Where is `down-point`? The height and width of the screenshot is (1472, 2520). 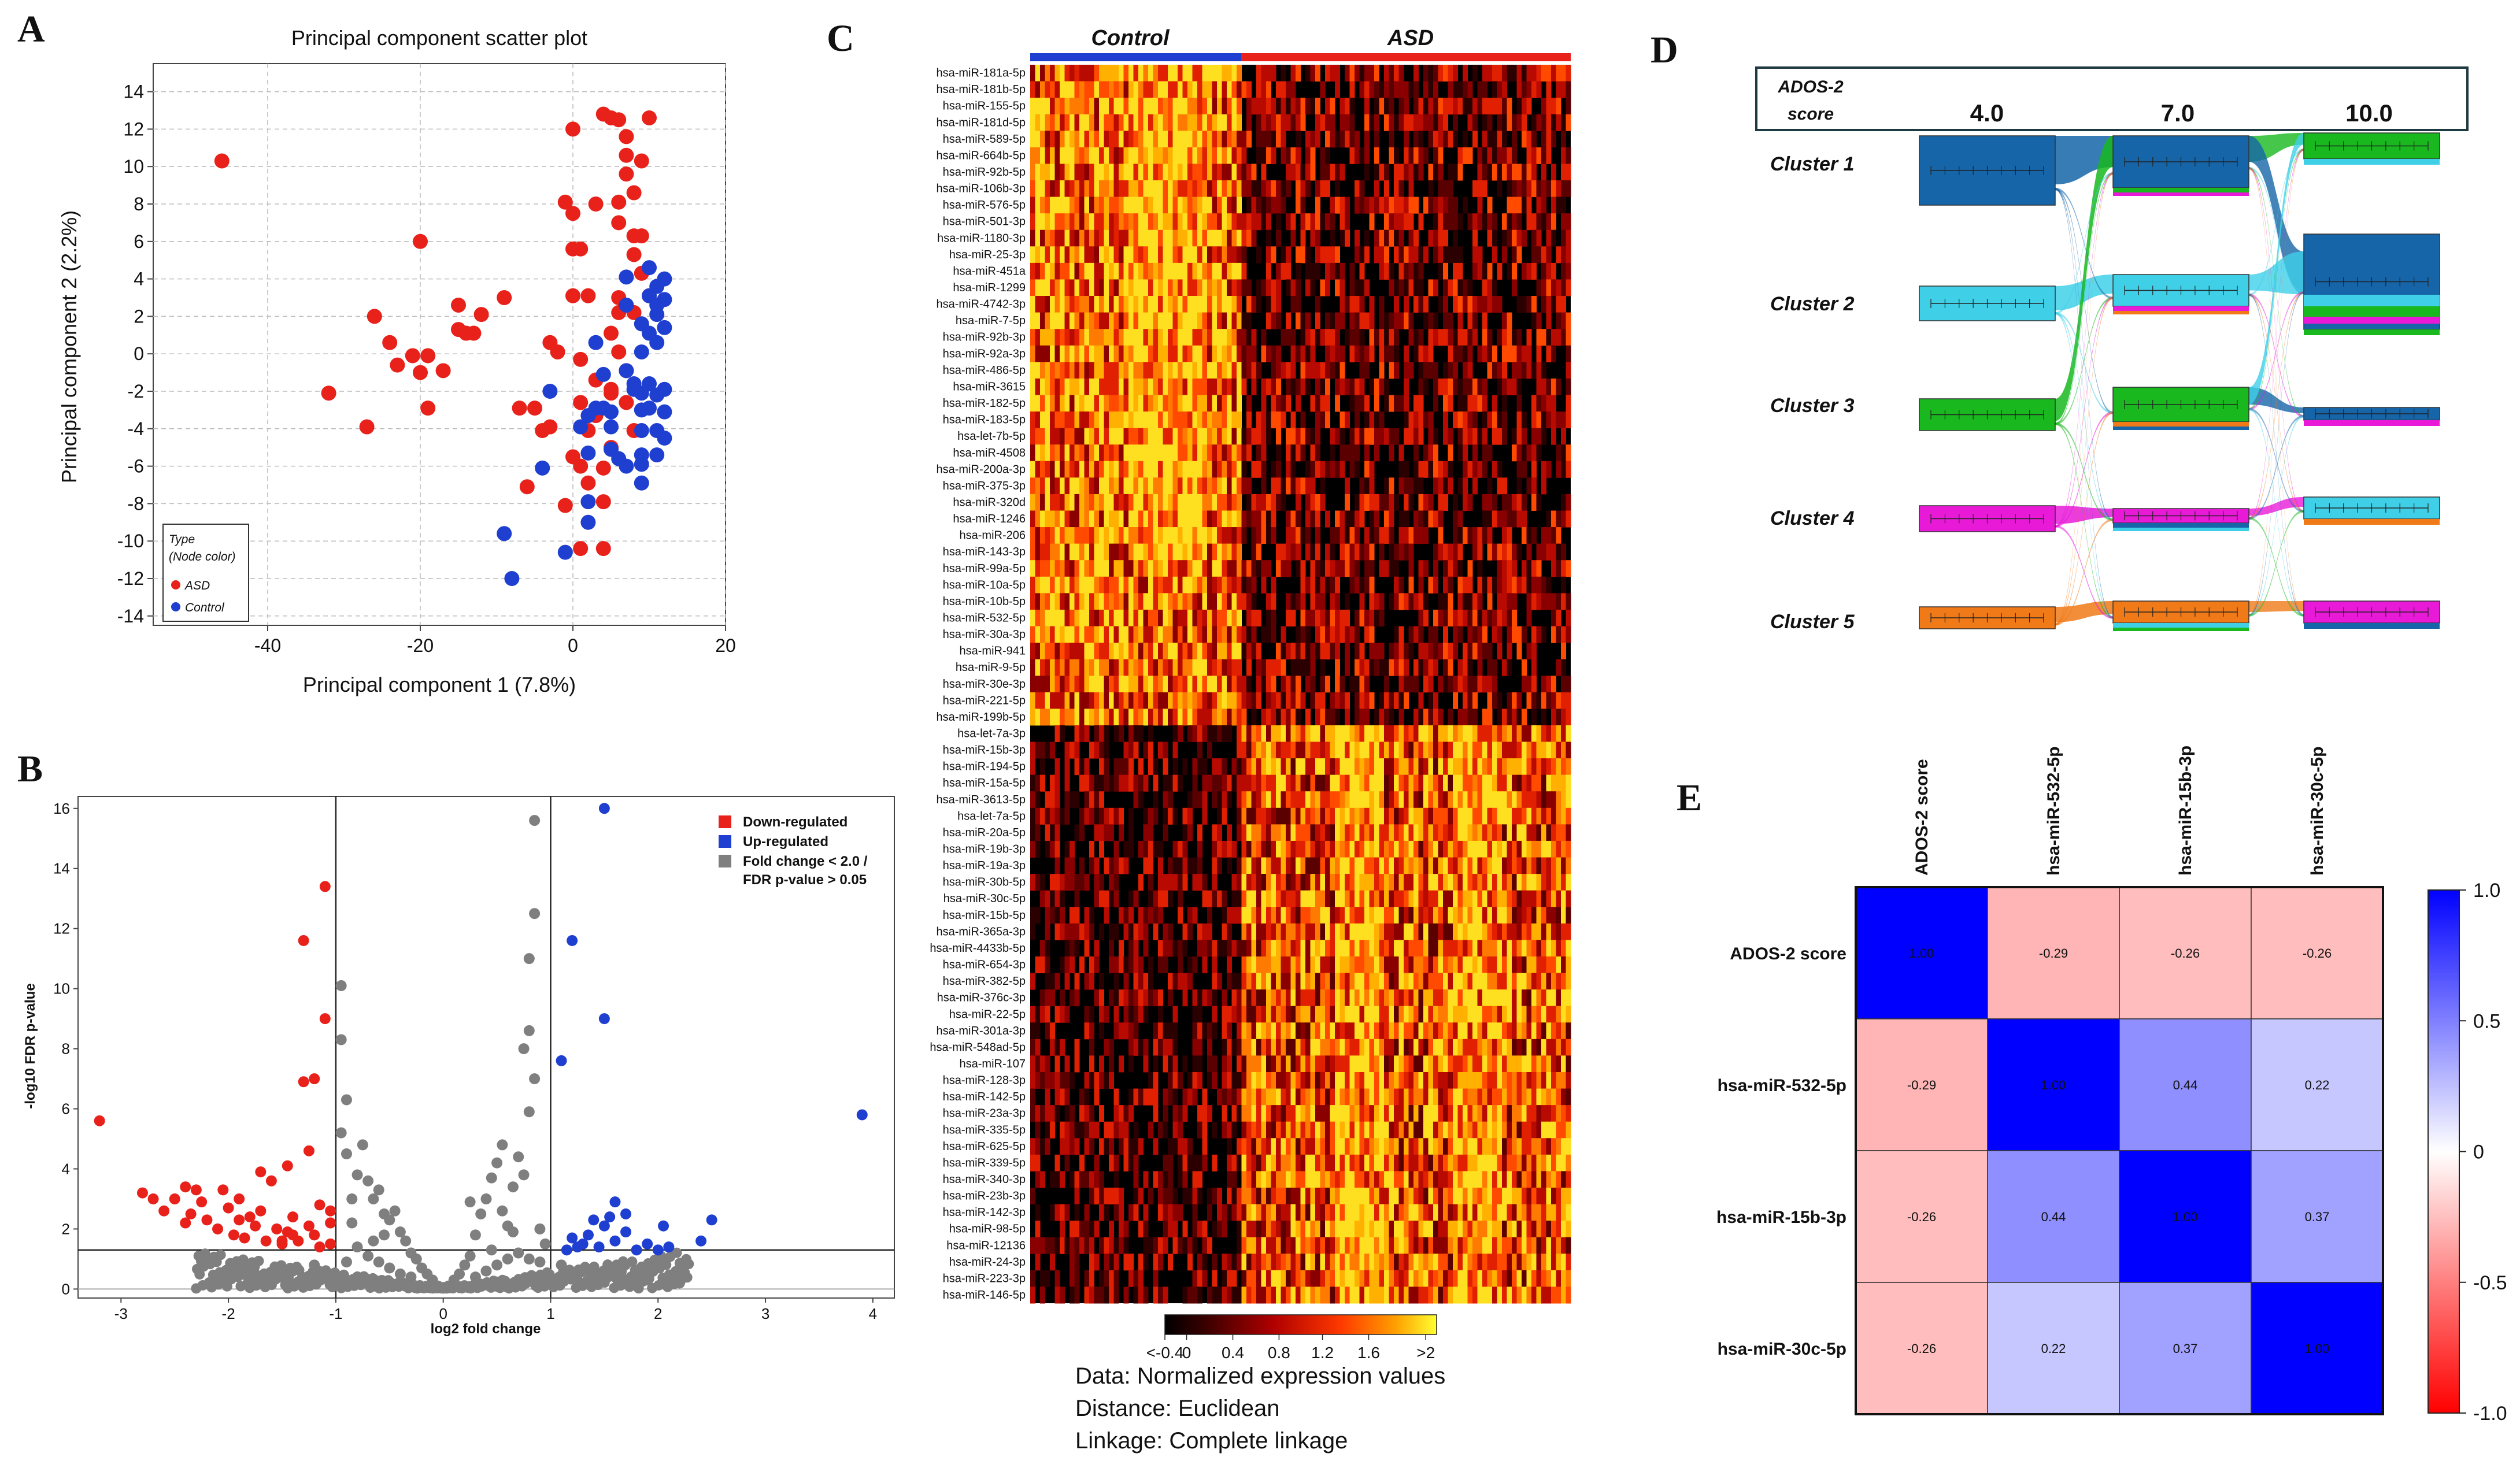
down-point is located at coordinates (218, 1228).